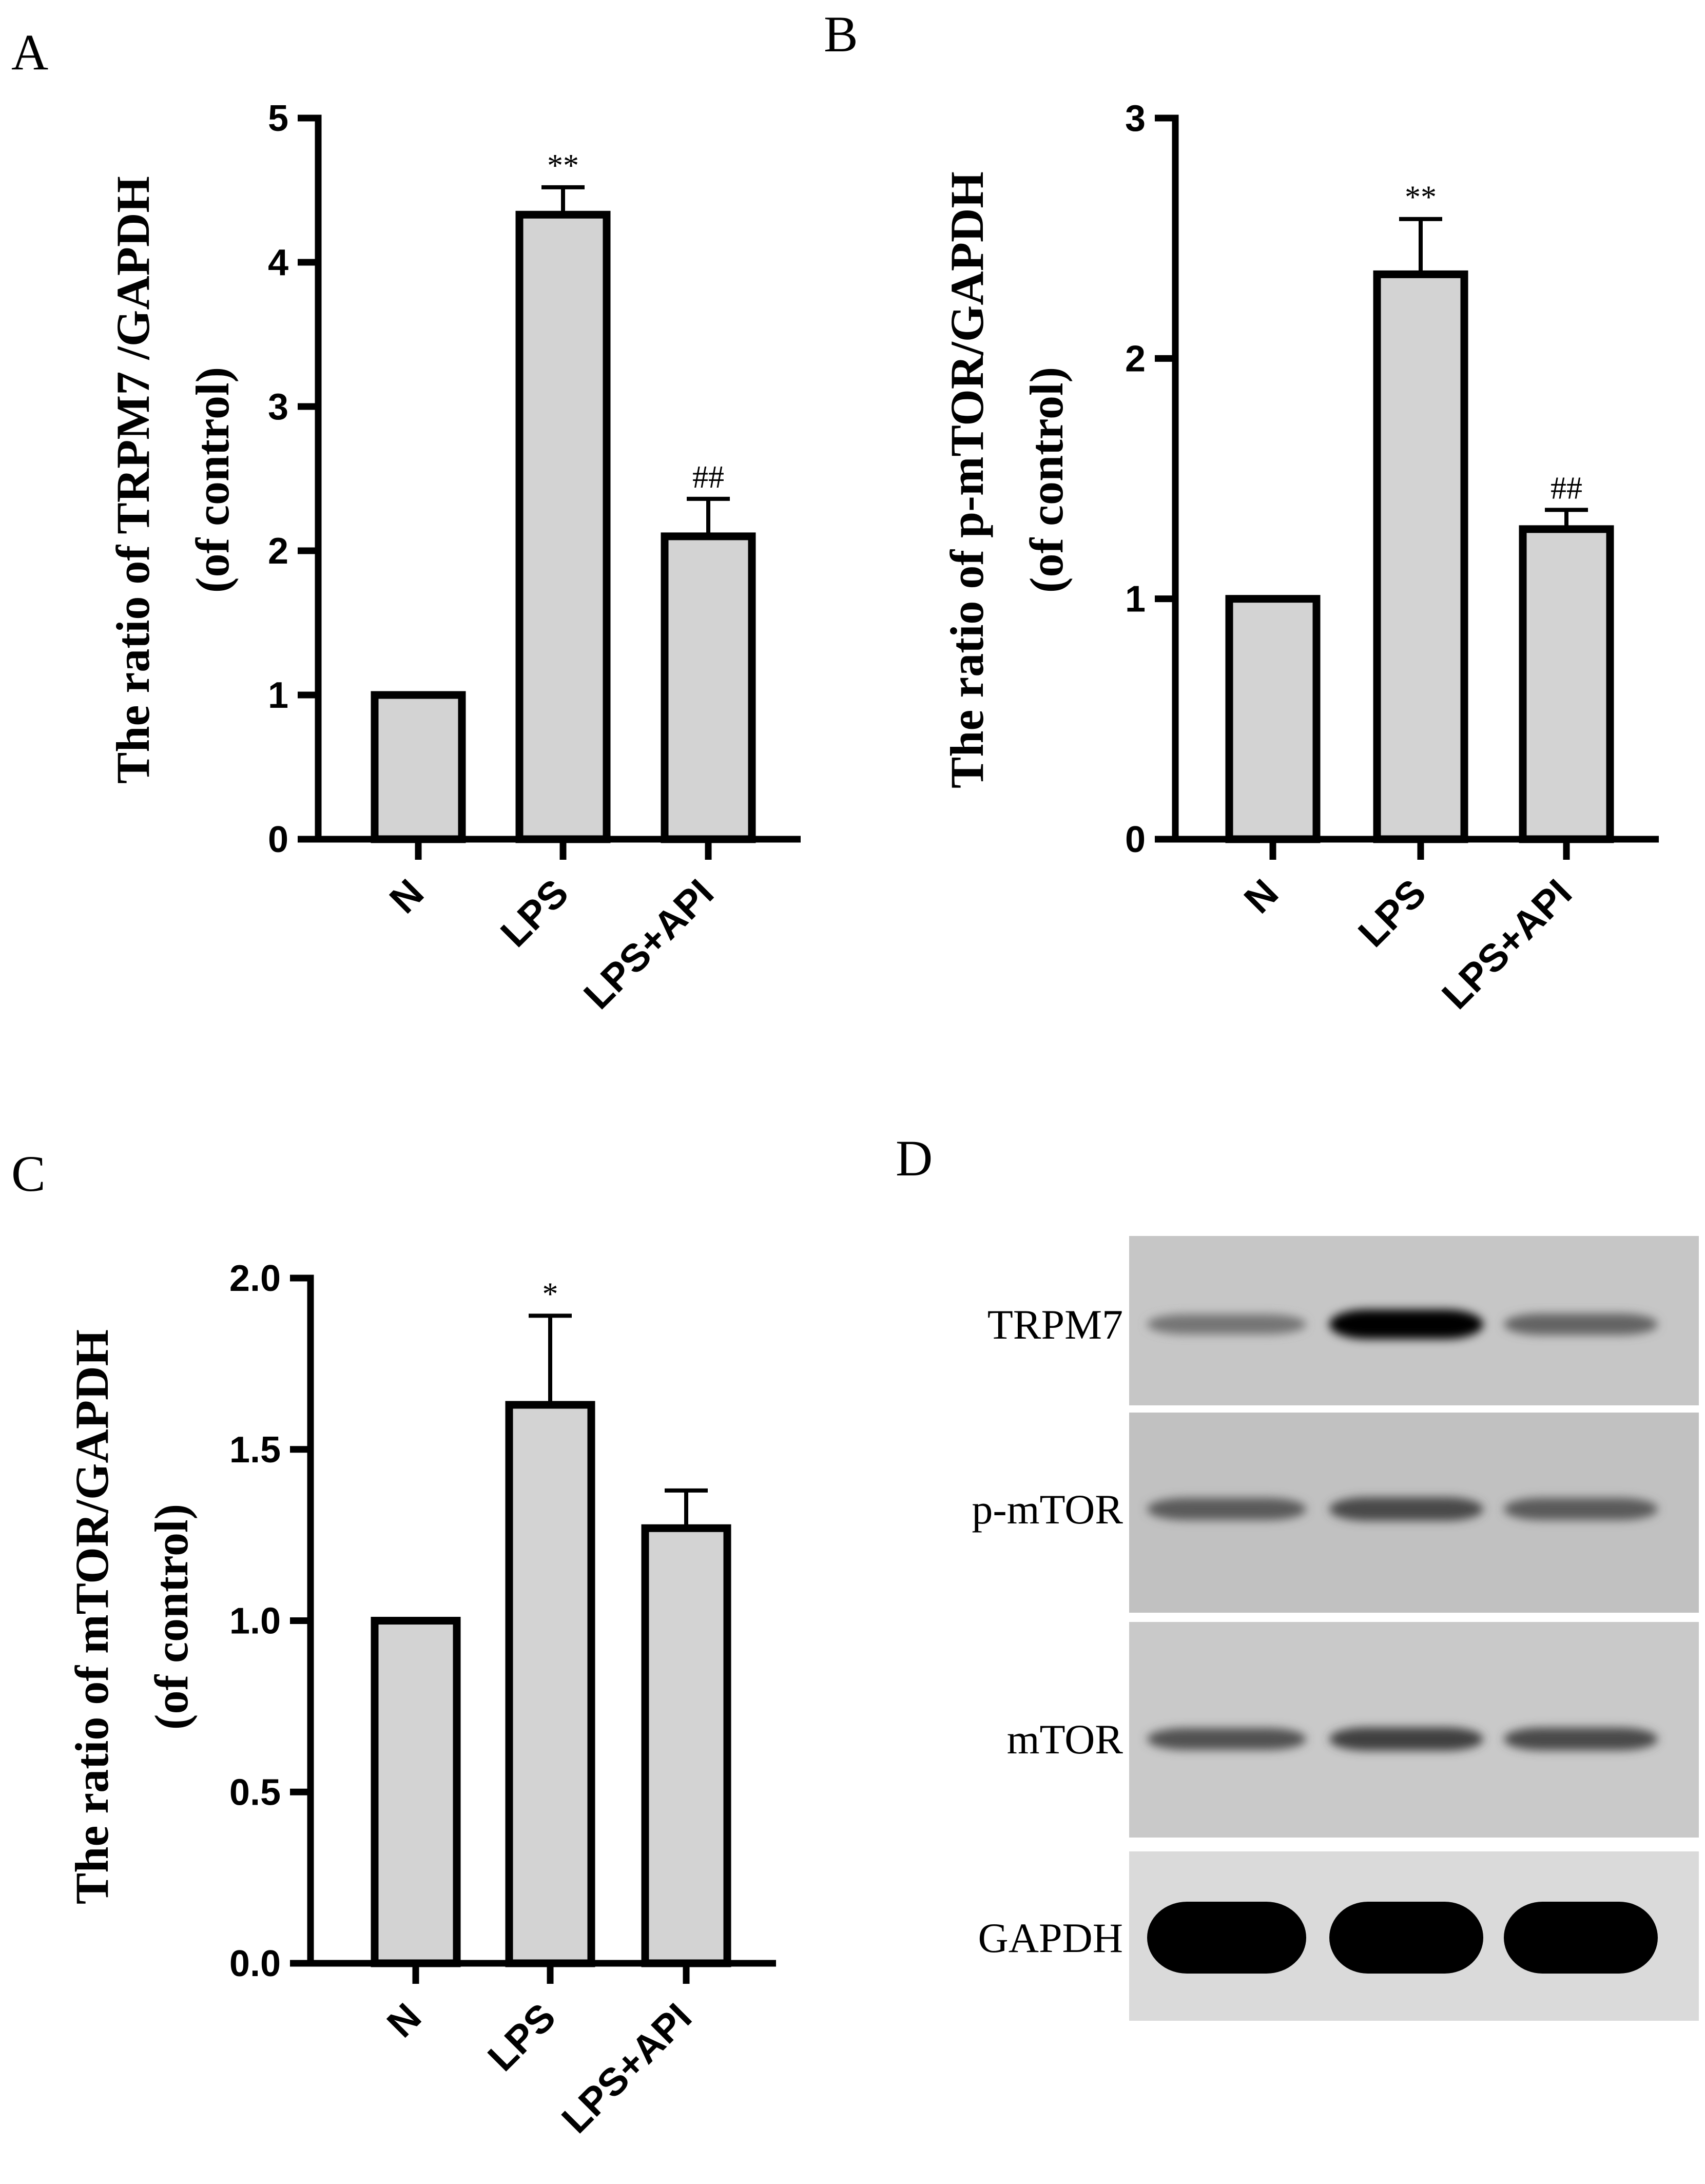 This screenshot has width=1705, height=2184. Describe the element at coordinates (1261, 896) in the screenshot. I see `x-category-label-b: N` at that location.